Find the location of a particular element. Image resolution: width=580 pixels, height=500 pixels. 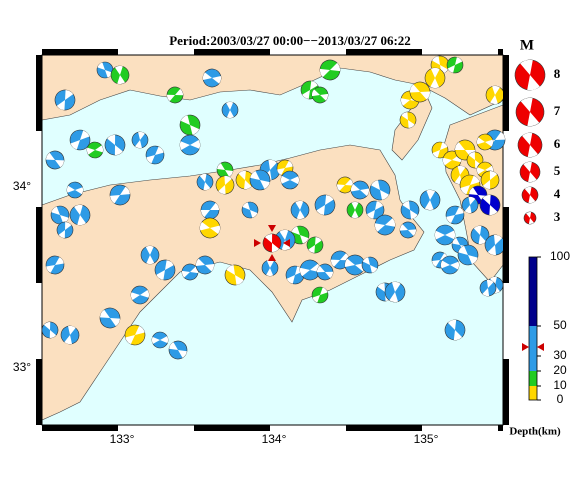

colorbar-label: Depth(km) is located at coordinates (535, 432).